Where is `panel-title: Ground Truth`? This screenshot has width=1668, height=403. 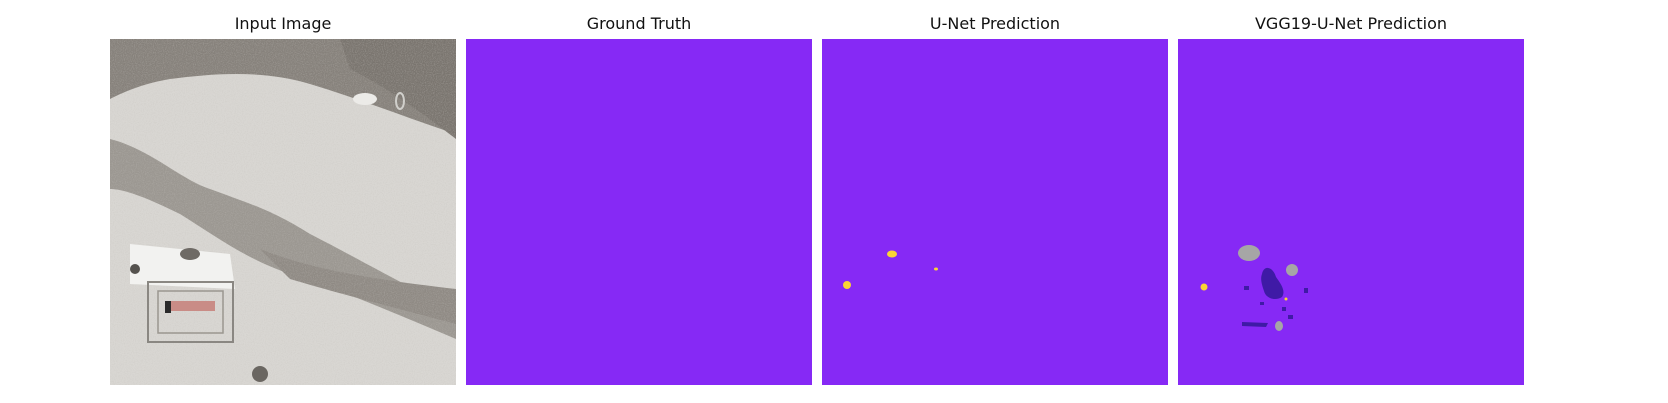
panel-title: Ground Truth is located at coordinates (639, 23).